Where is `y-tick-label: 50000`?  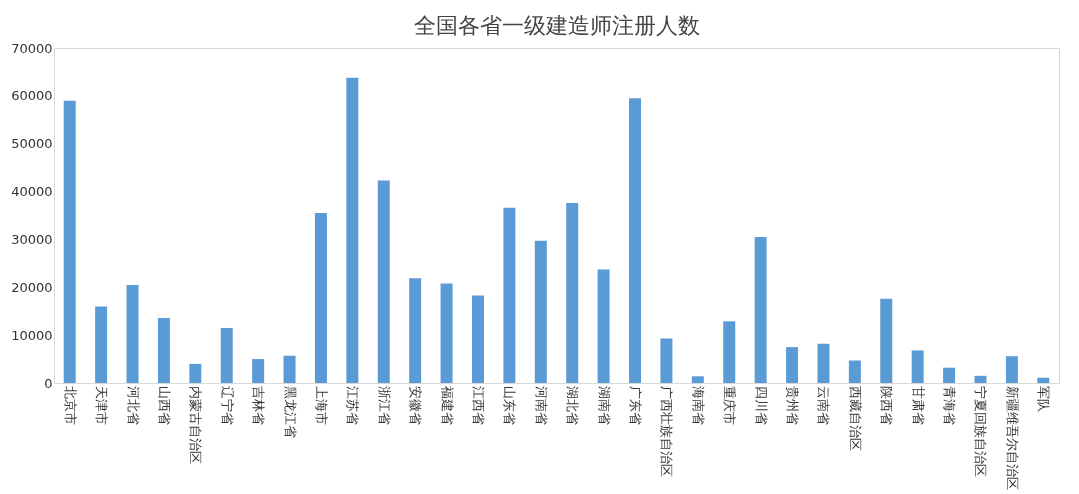 y-tick-label: 50000 is located at coordinates (32, 144).